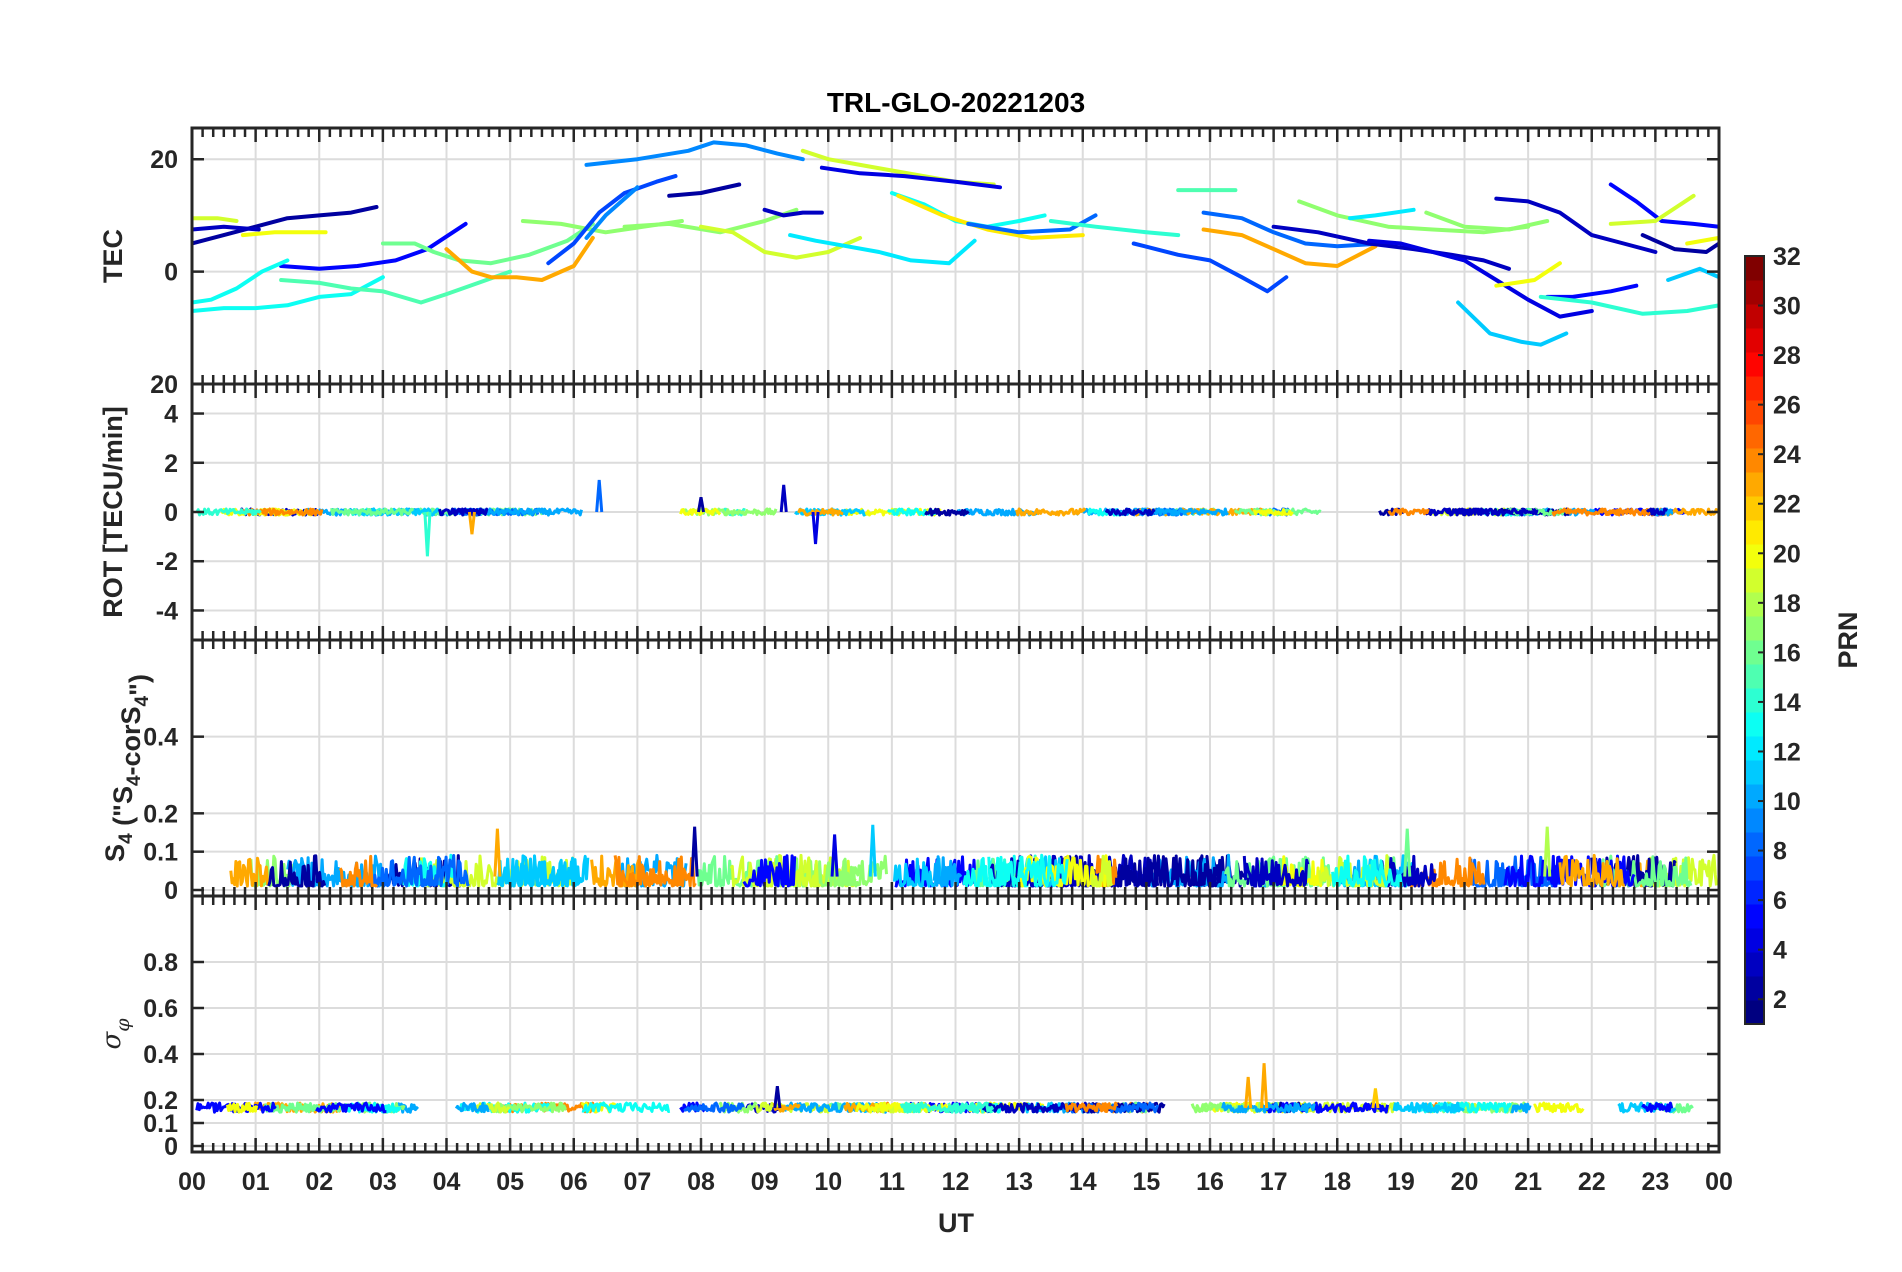 The width and height of the screenshot is (1902, 1272). I want to click on y-tick-label: 4, so click(171, 415).